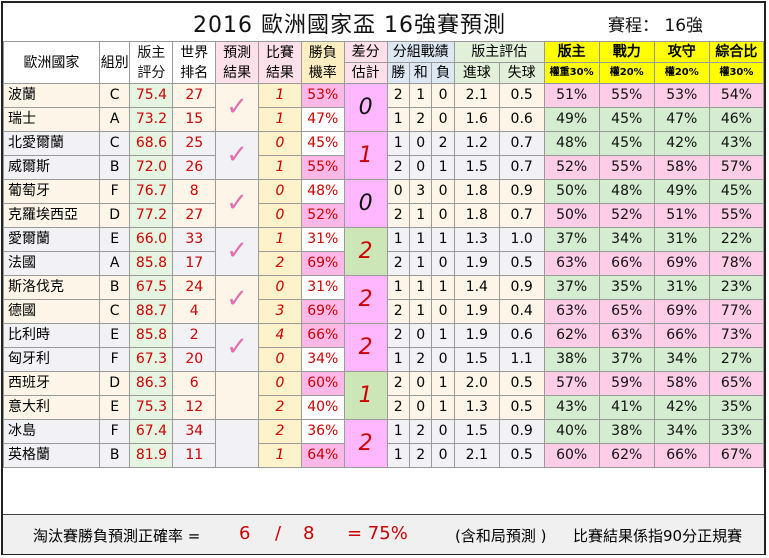 The height and width of the screenshot is (558, 769). Describe the element at coordinates (681, 73) in the screenshot. I see `header-p3-weight: 權20%` at that location.